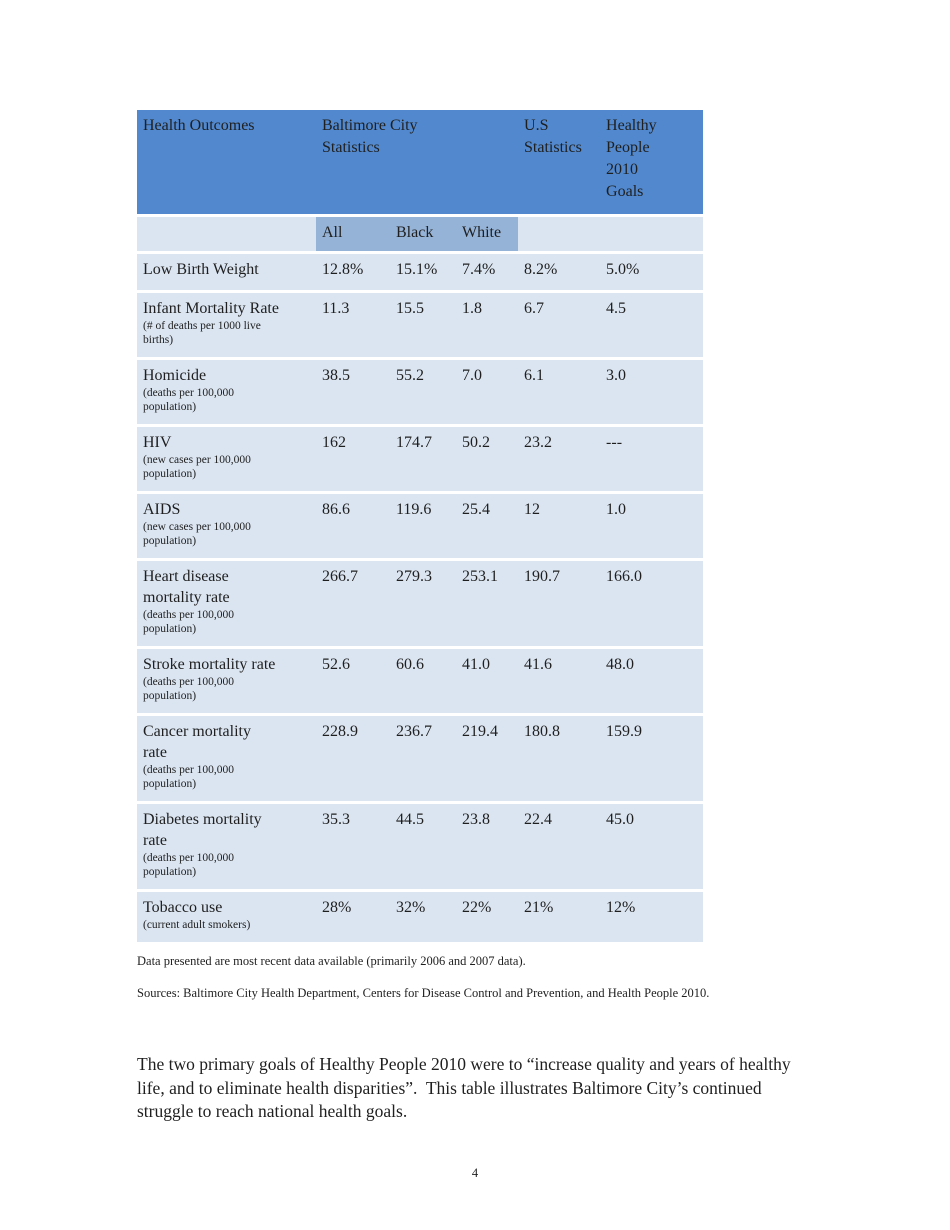 Image resolution: width=950 pixels, height=1230 pixels. I want to click on outcome-cell: Low Birth Weight, so click(226, 272).